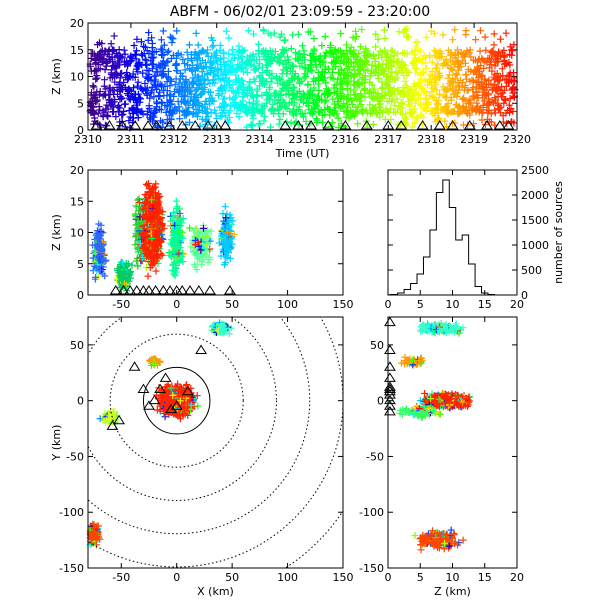 The height and width of the screenshot is (600, 600). I want to click on y-tick-label: 2500, so click(535, 170).